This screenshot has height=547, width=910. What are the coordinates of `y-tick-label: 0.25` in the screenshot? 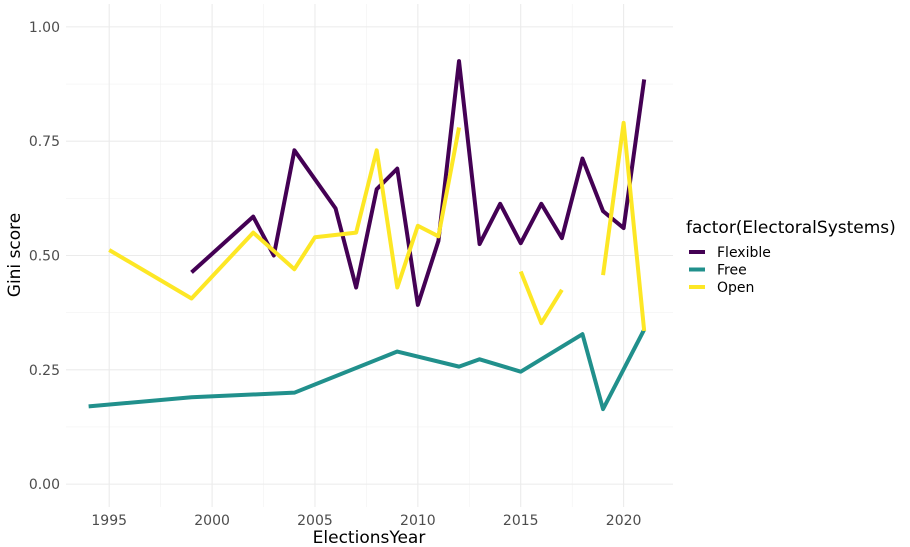 It's located at (44, 371).